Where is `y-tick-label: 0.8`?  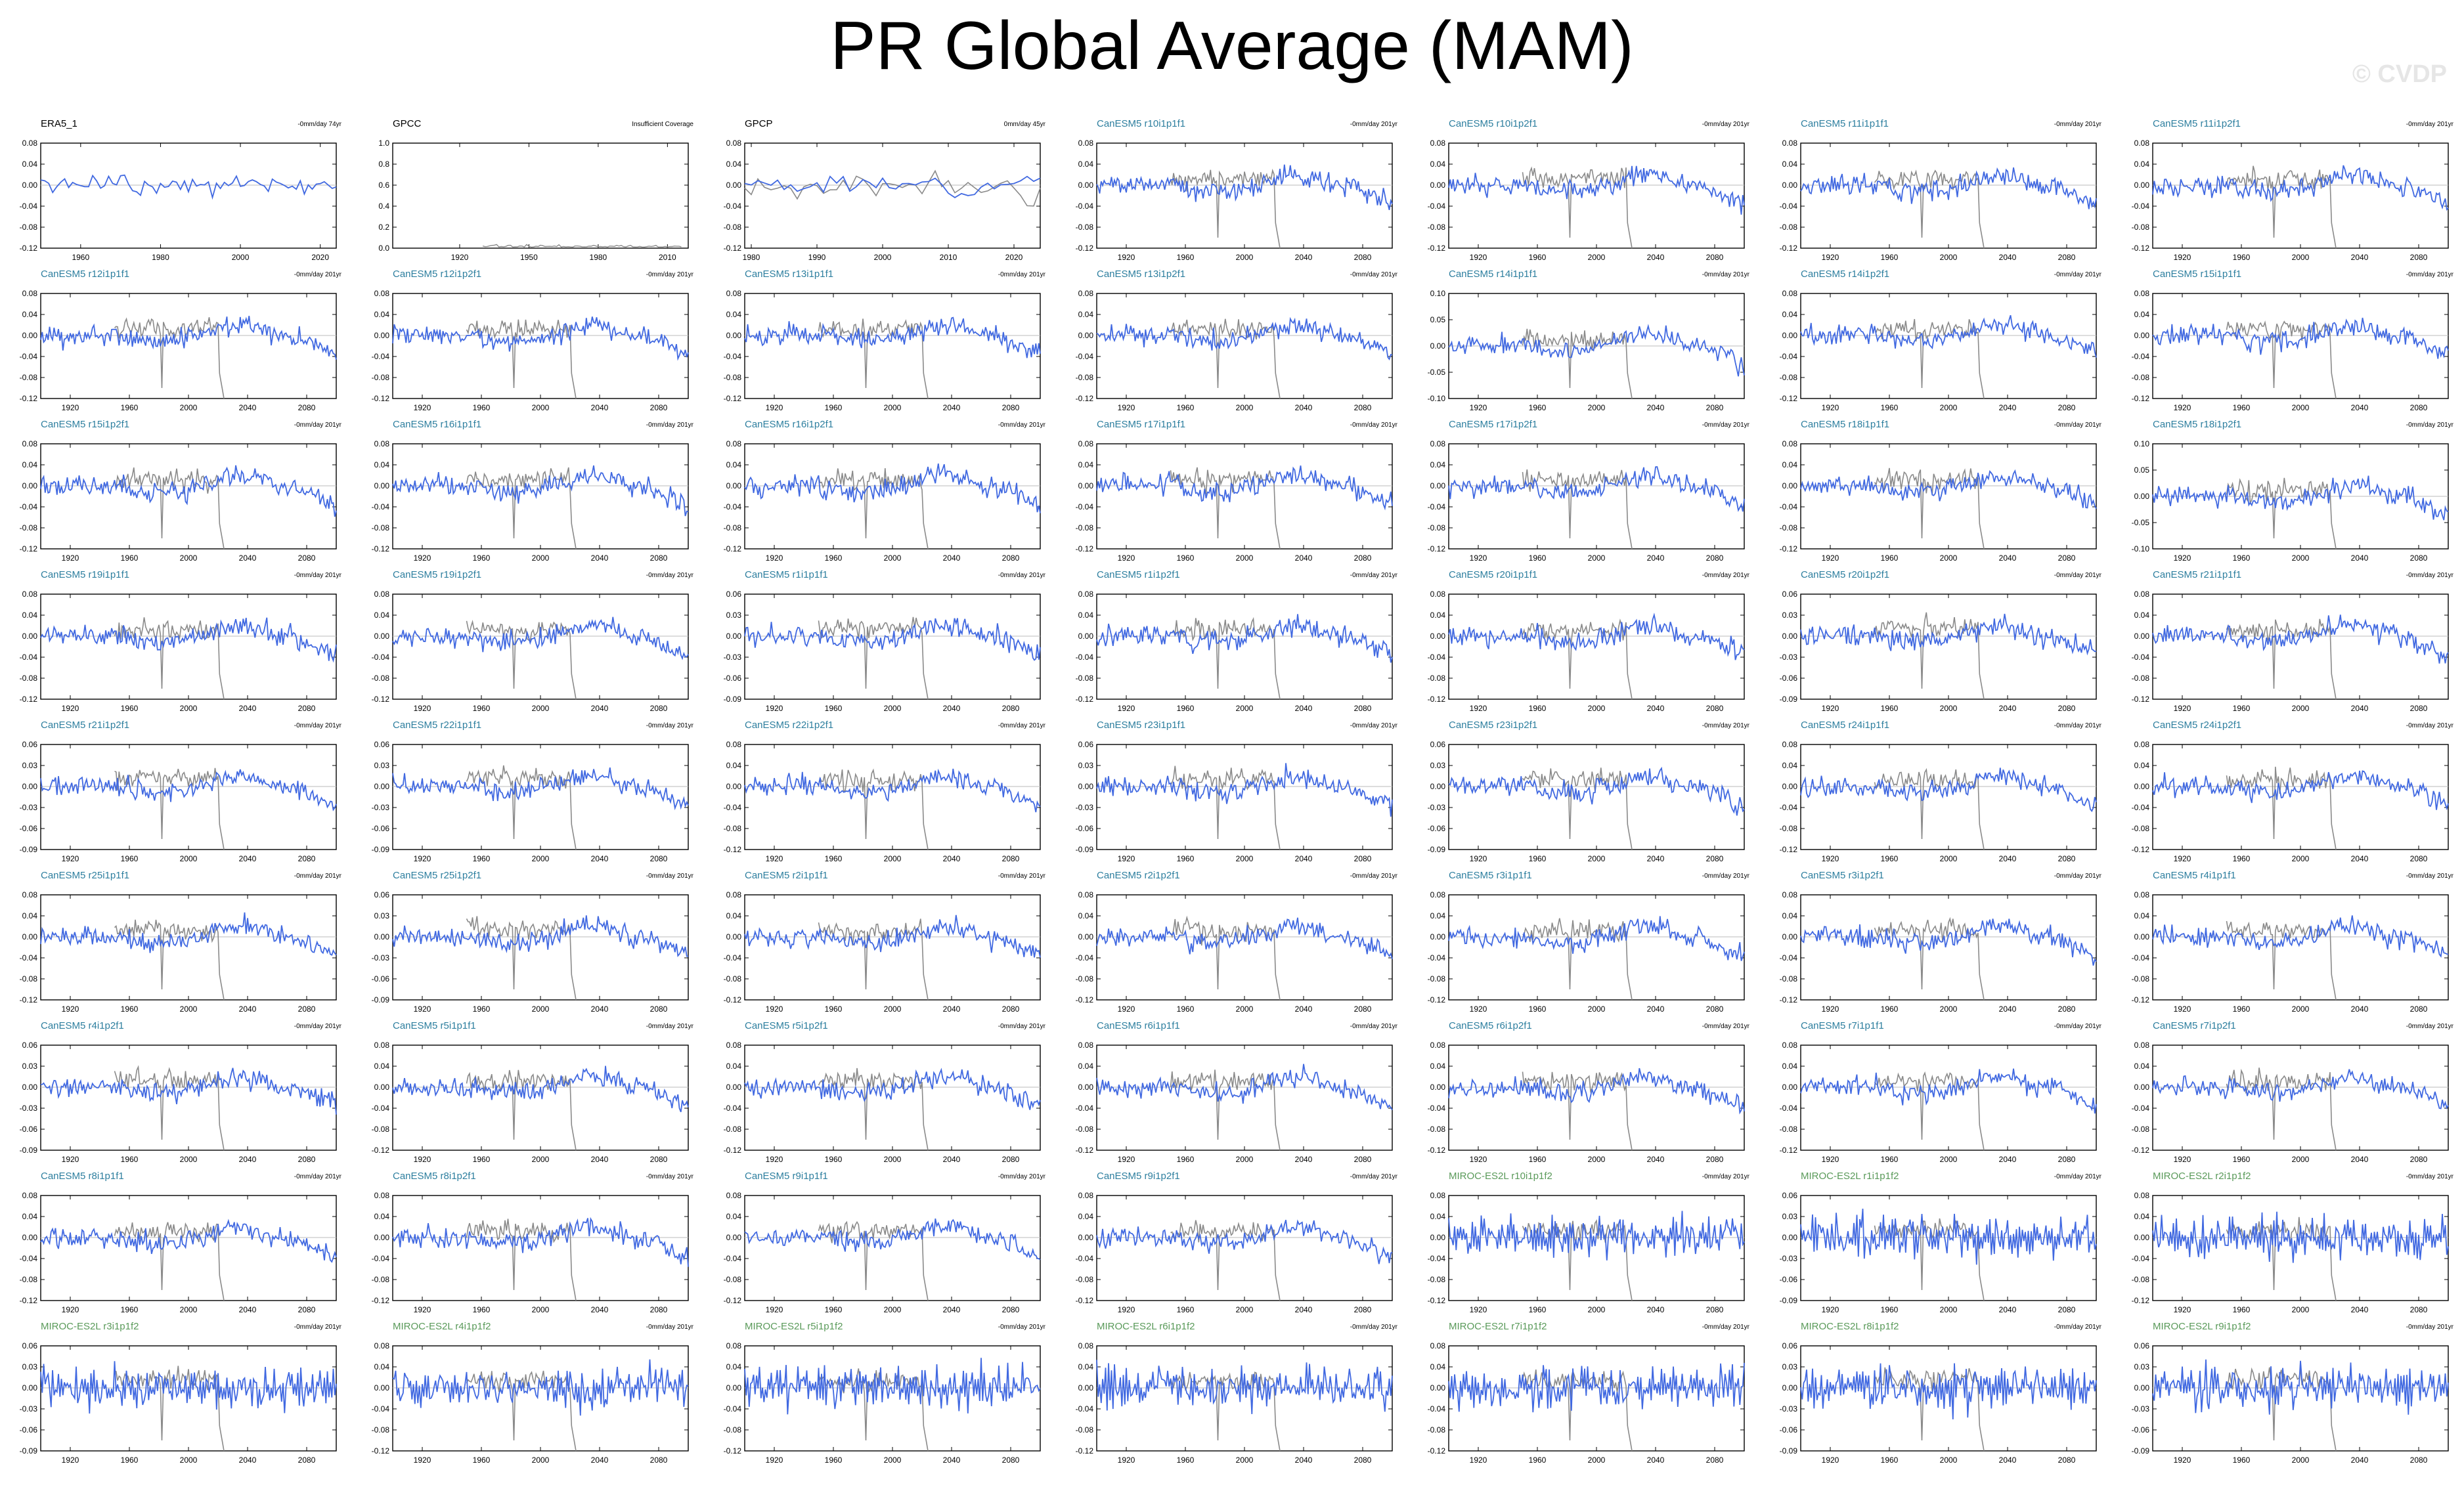 y-tick-label: 0.8 is located at coordinates (383, 164).